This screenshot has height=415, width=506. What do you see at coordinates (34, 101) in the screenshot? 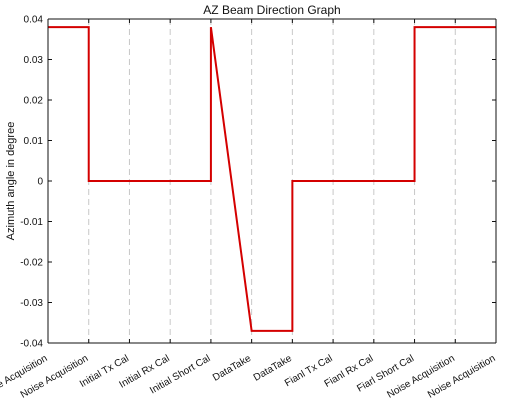
I see `y-tick-label-6: 0.02` at bounding box center [34, 101].